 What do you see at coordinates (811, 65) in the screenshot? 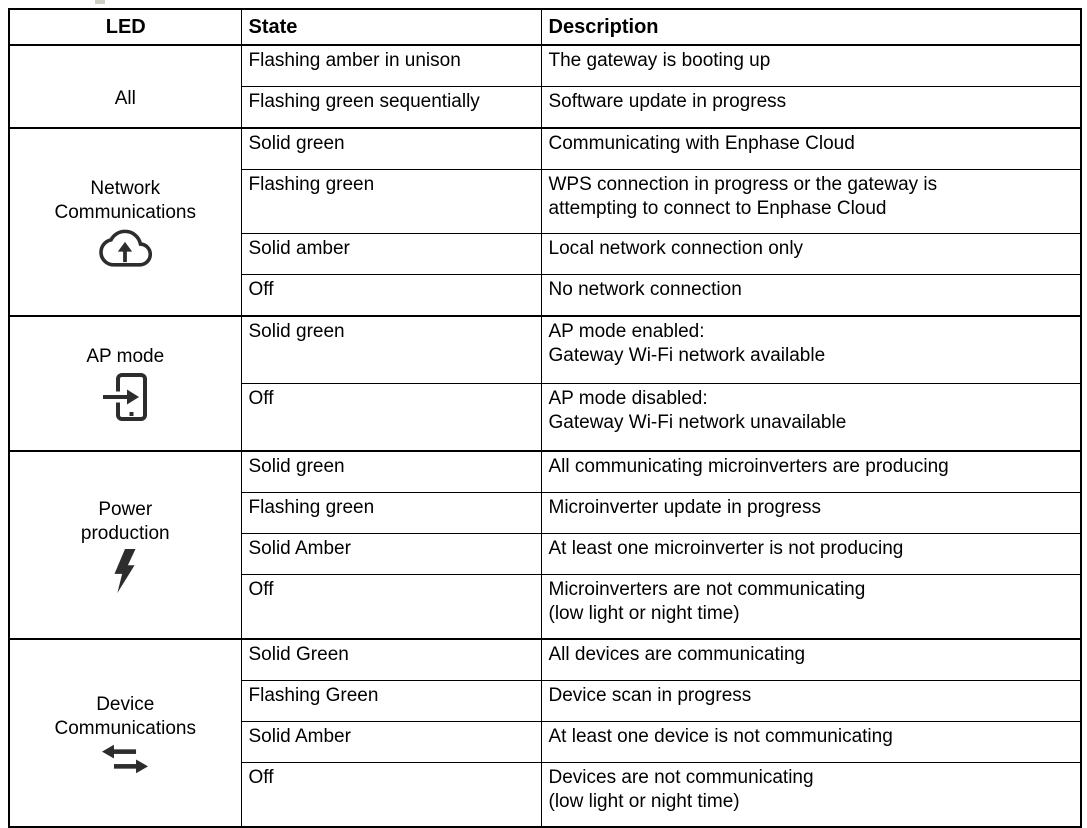
I see `description-cell: The gateway is booting up` at bounding box center [811, 65].